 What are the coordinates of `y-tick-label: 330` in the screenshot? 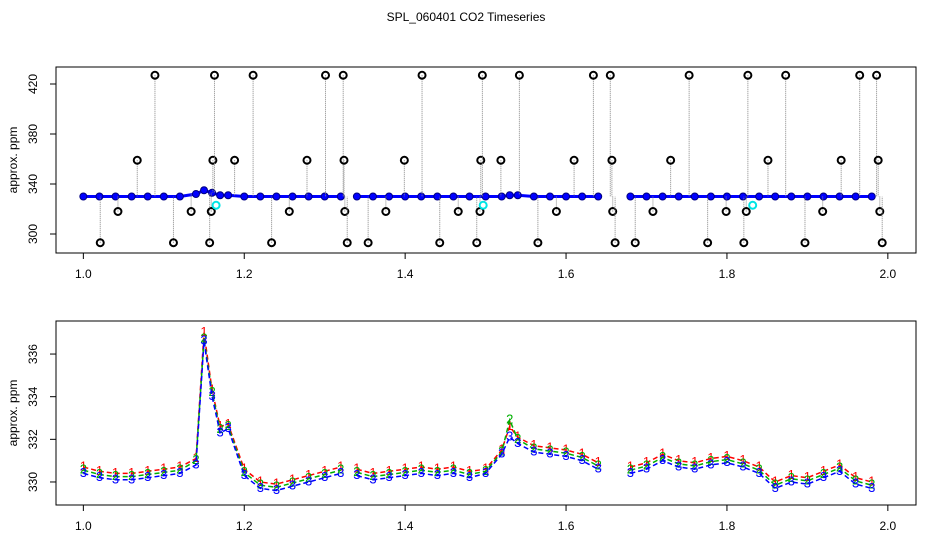 It's located at (33, 482).